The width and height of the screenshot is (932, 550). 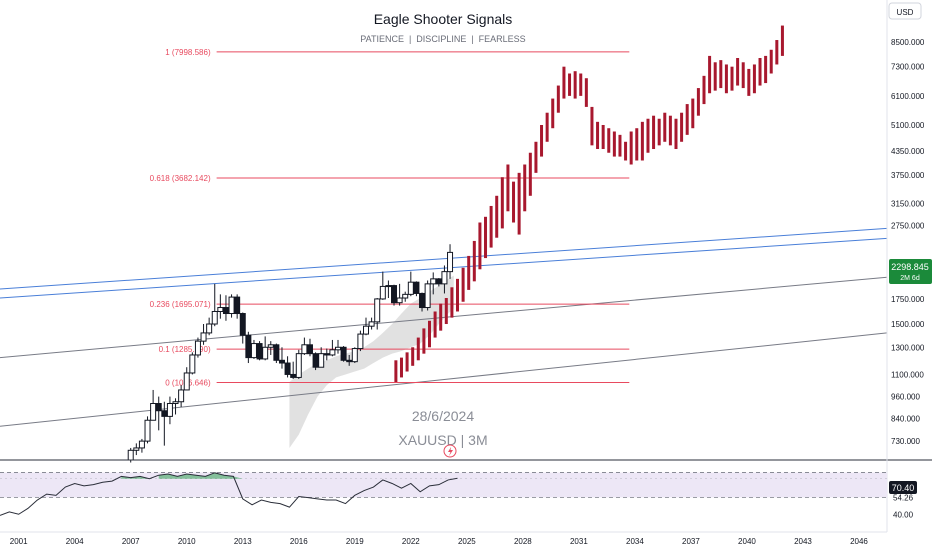 I want to click on cloud-area, so click(x=371, y=361).